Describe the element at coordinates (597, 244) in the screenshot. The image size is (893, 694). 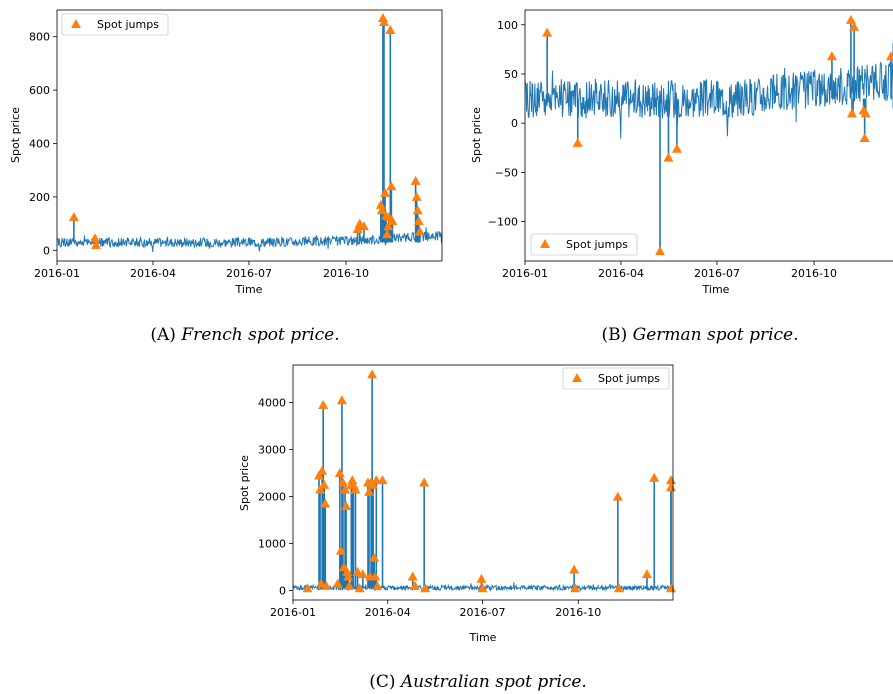
I see `german-legend-label: Spot jumps` at that location.